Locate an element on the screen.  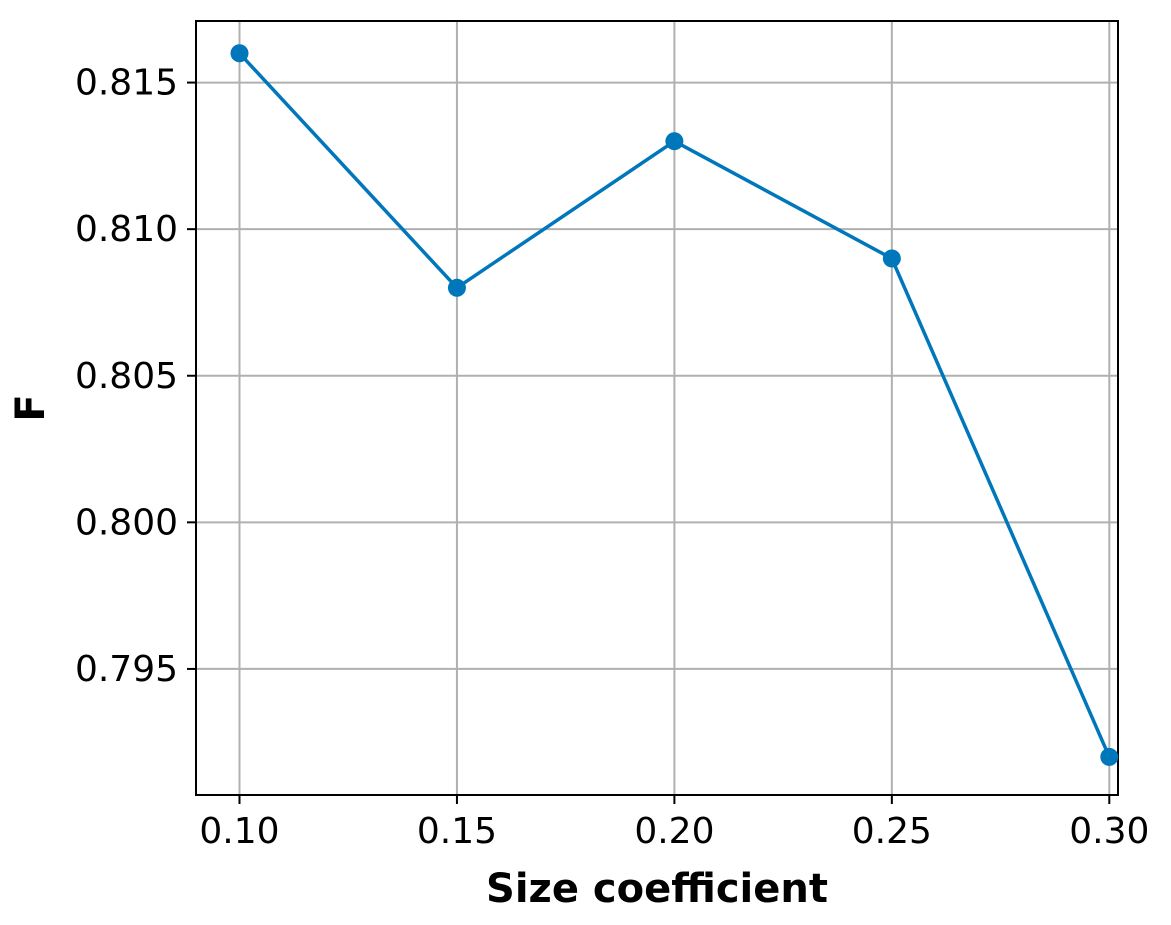
x-tick-label: 0.15 is located at coordinates (457, 831).